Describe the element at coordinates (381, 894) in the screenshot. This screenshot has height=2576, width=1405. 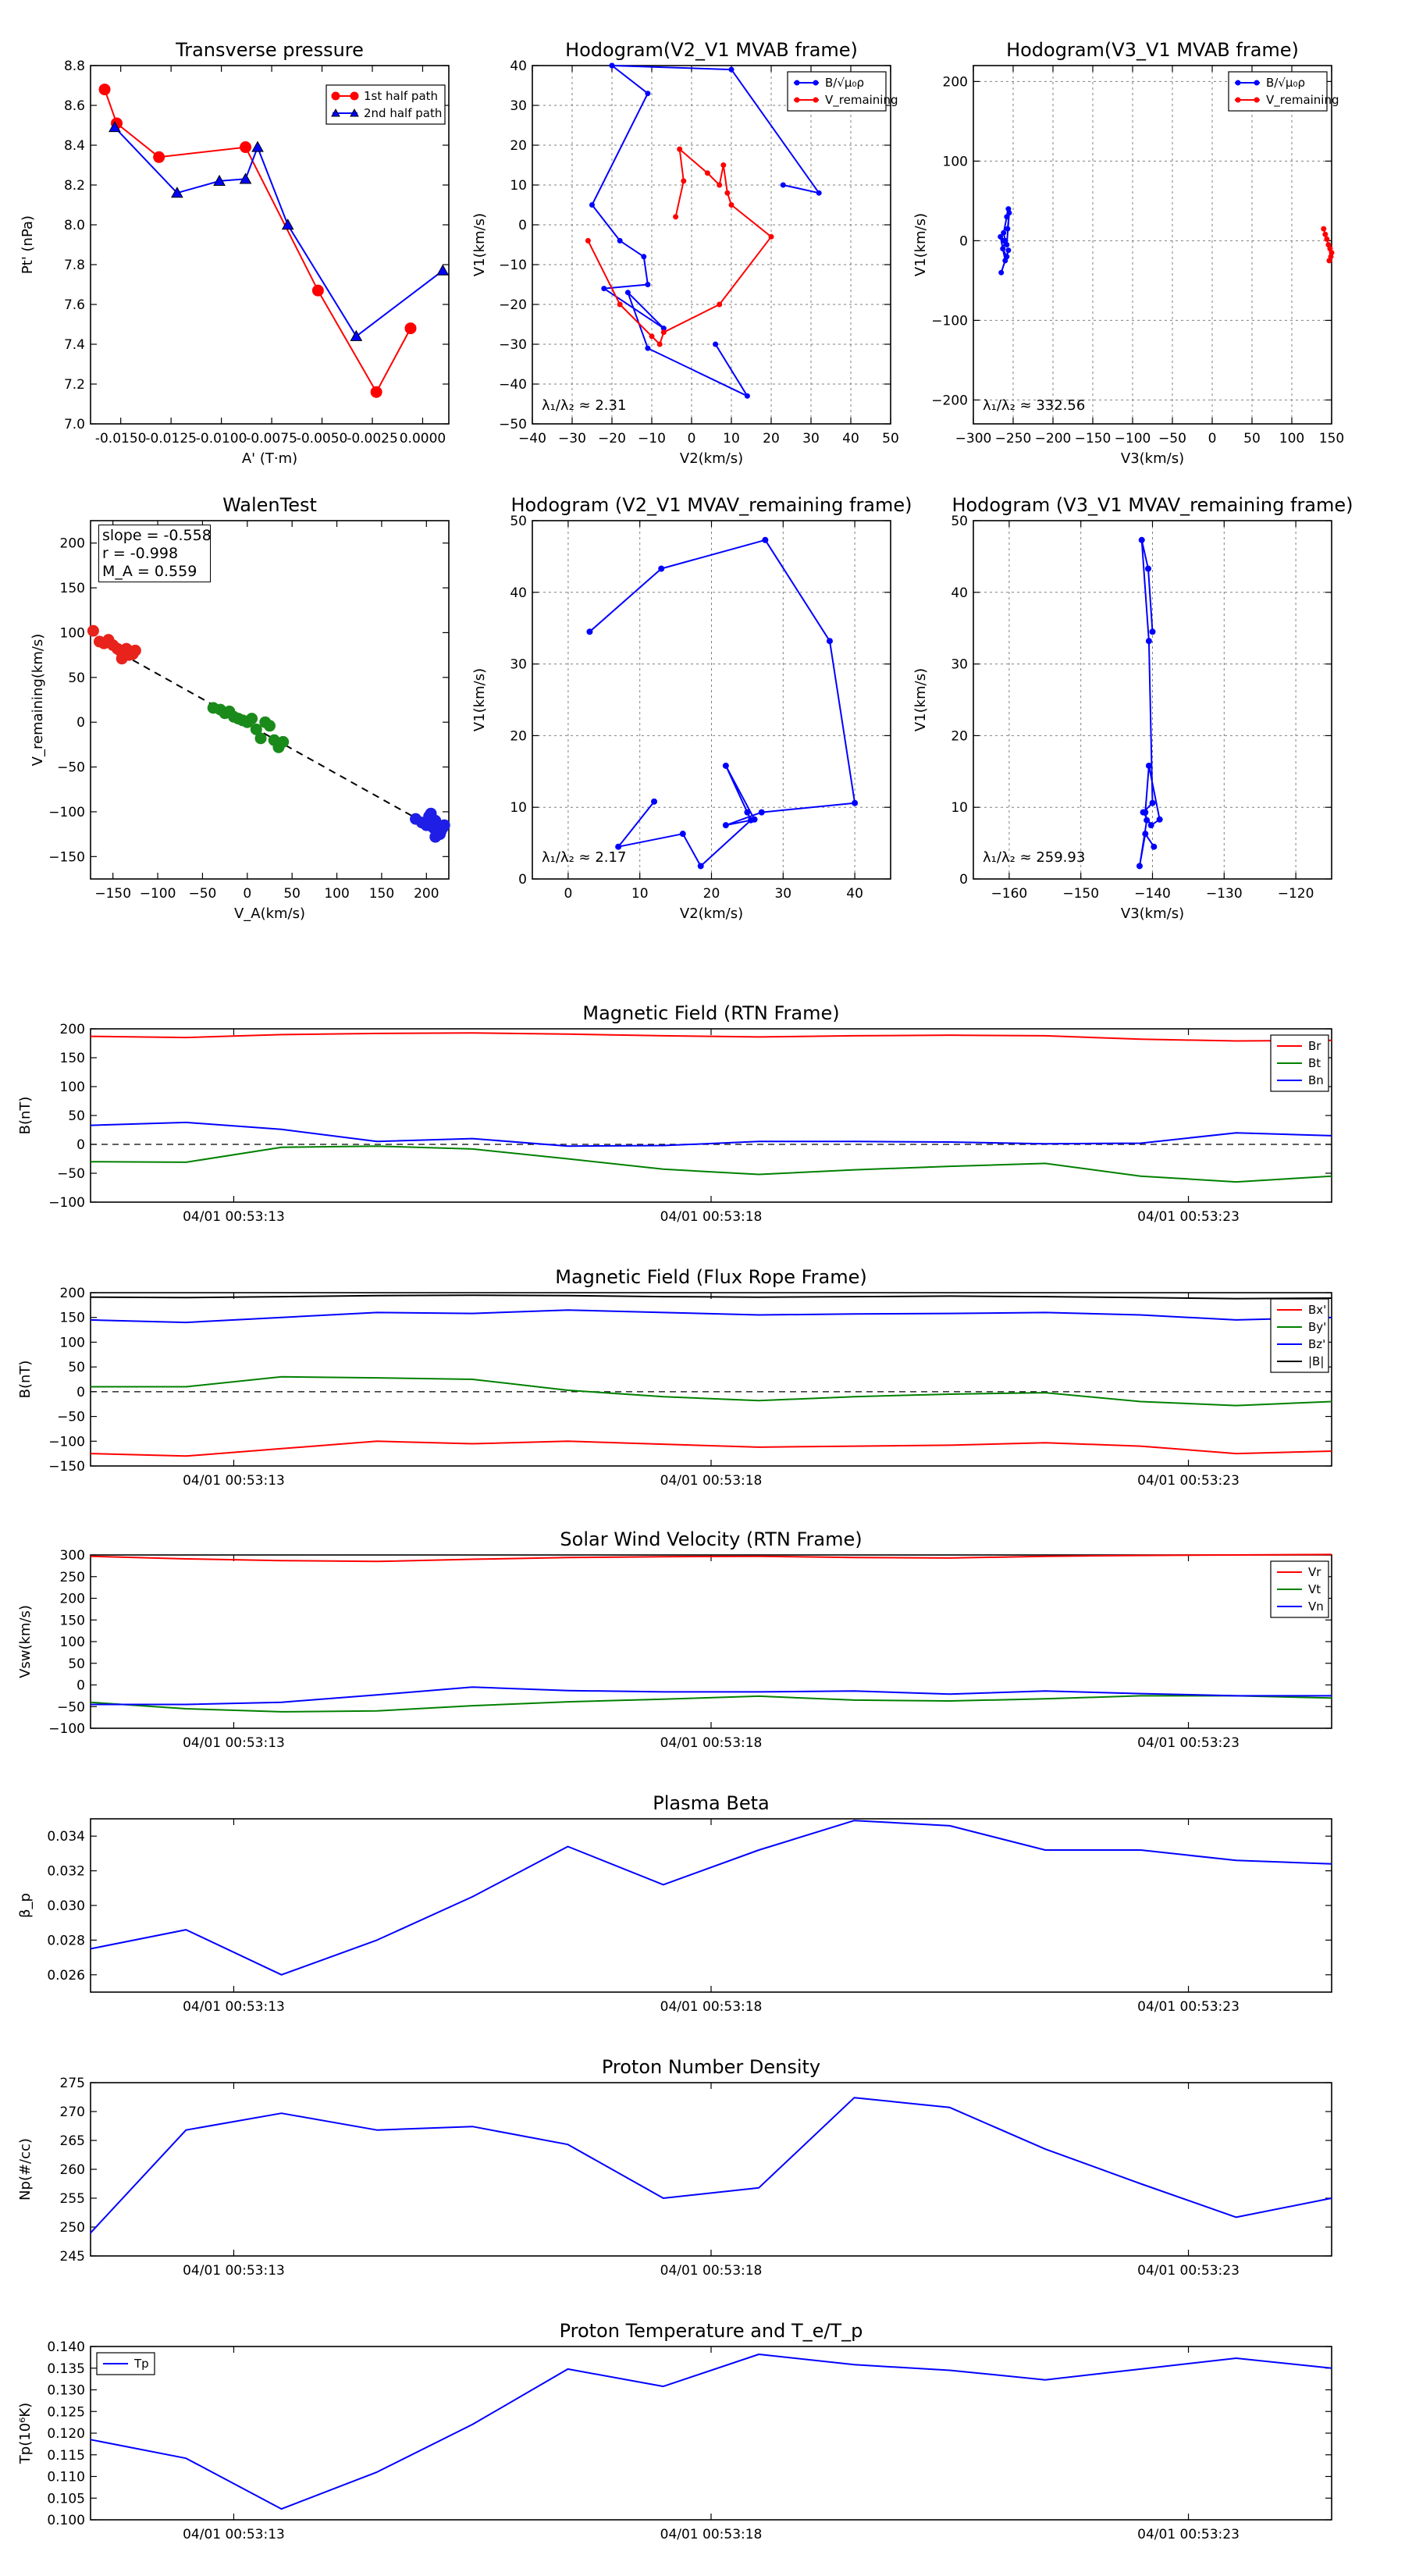
I see `mid-0-xticklabel: 150` at that location.